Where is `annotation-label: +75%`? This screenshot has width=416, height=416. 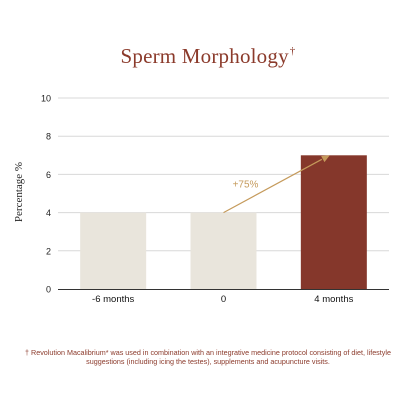
annotation-label: +75% is located at coordinates (246, 185).